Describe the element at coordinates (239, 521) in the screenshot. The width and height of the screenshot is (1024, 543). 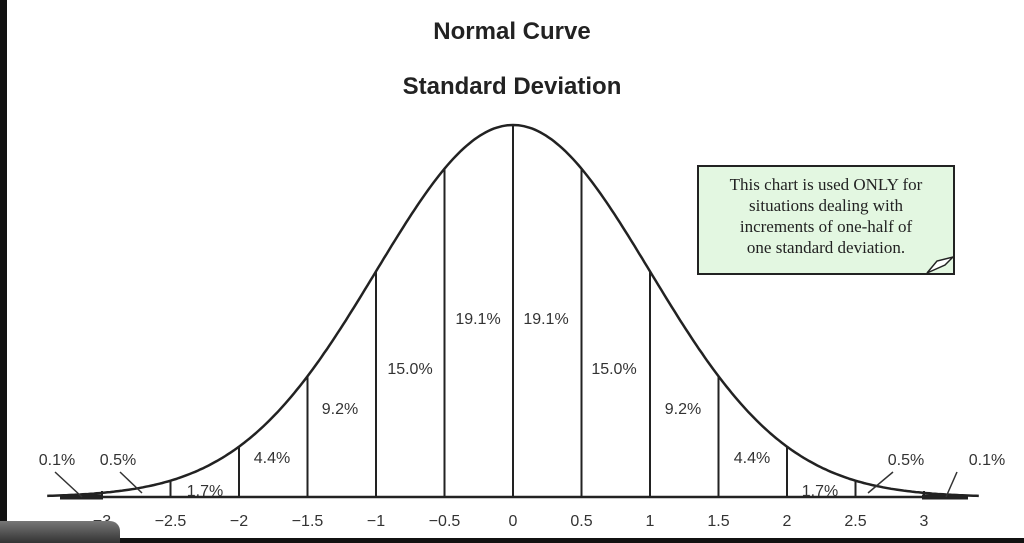
I see `tick-label: −2` at that location.